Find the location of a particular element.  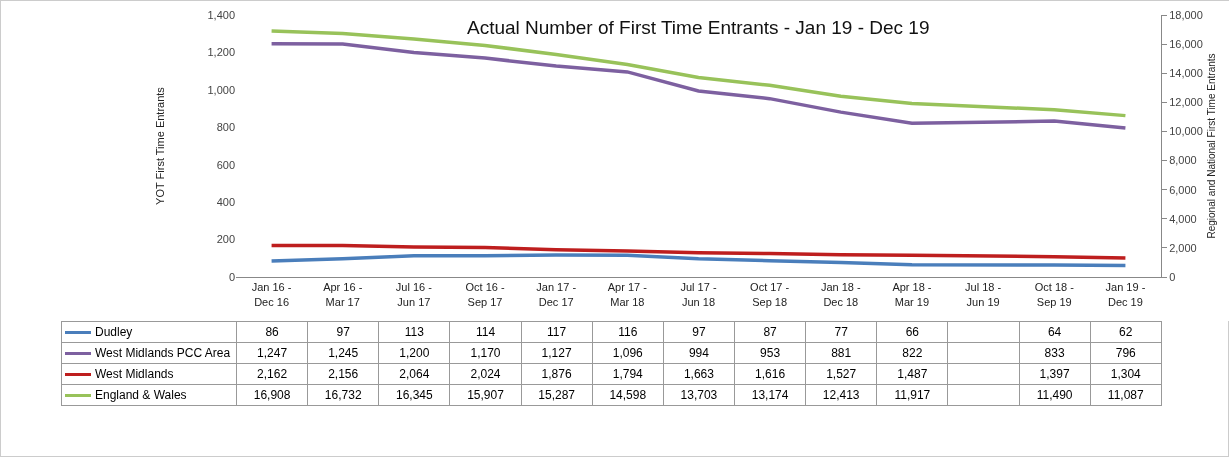

y-tick-label: 800 is located at coordinates (225, 127).